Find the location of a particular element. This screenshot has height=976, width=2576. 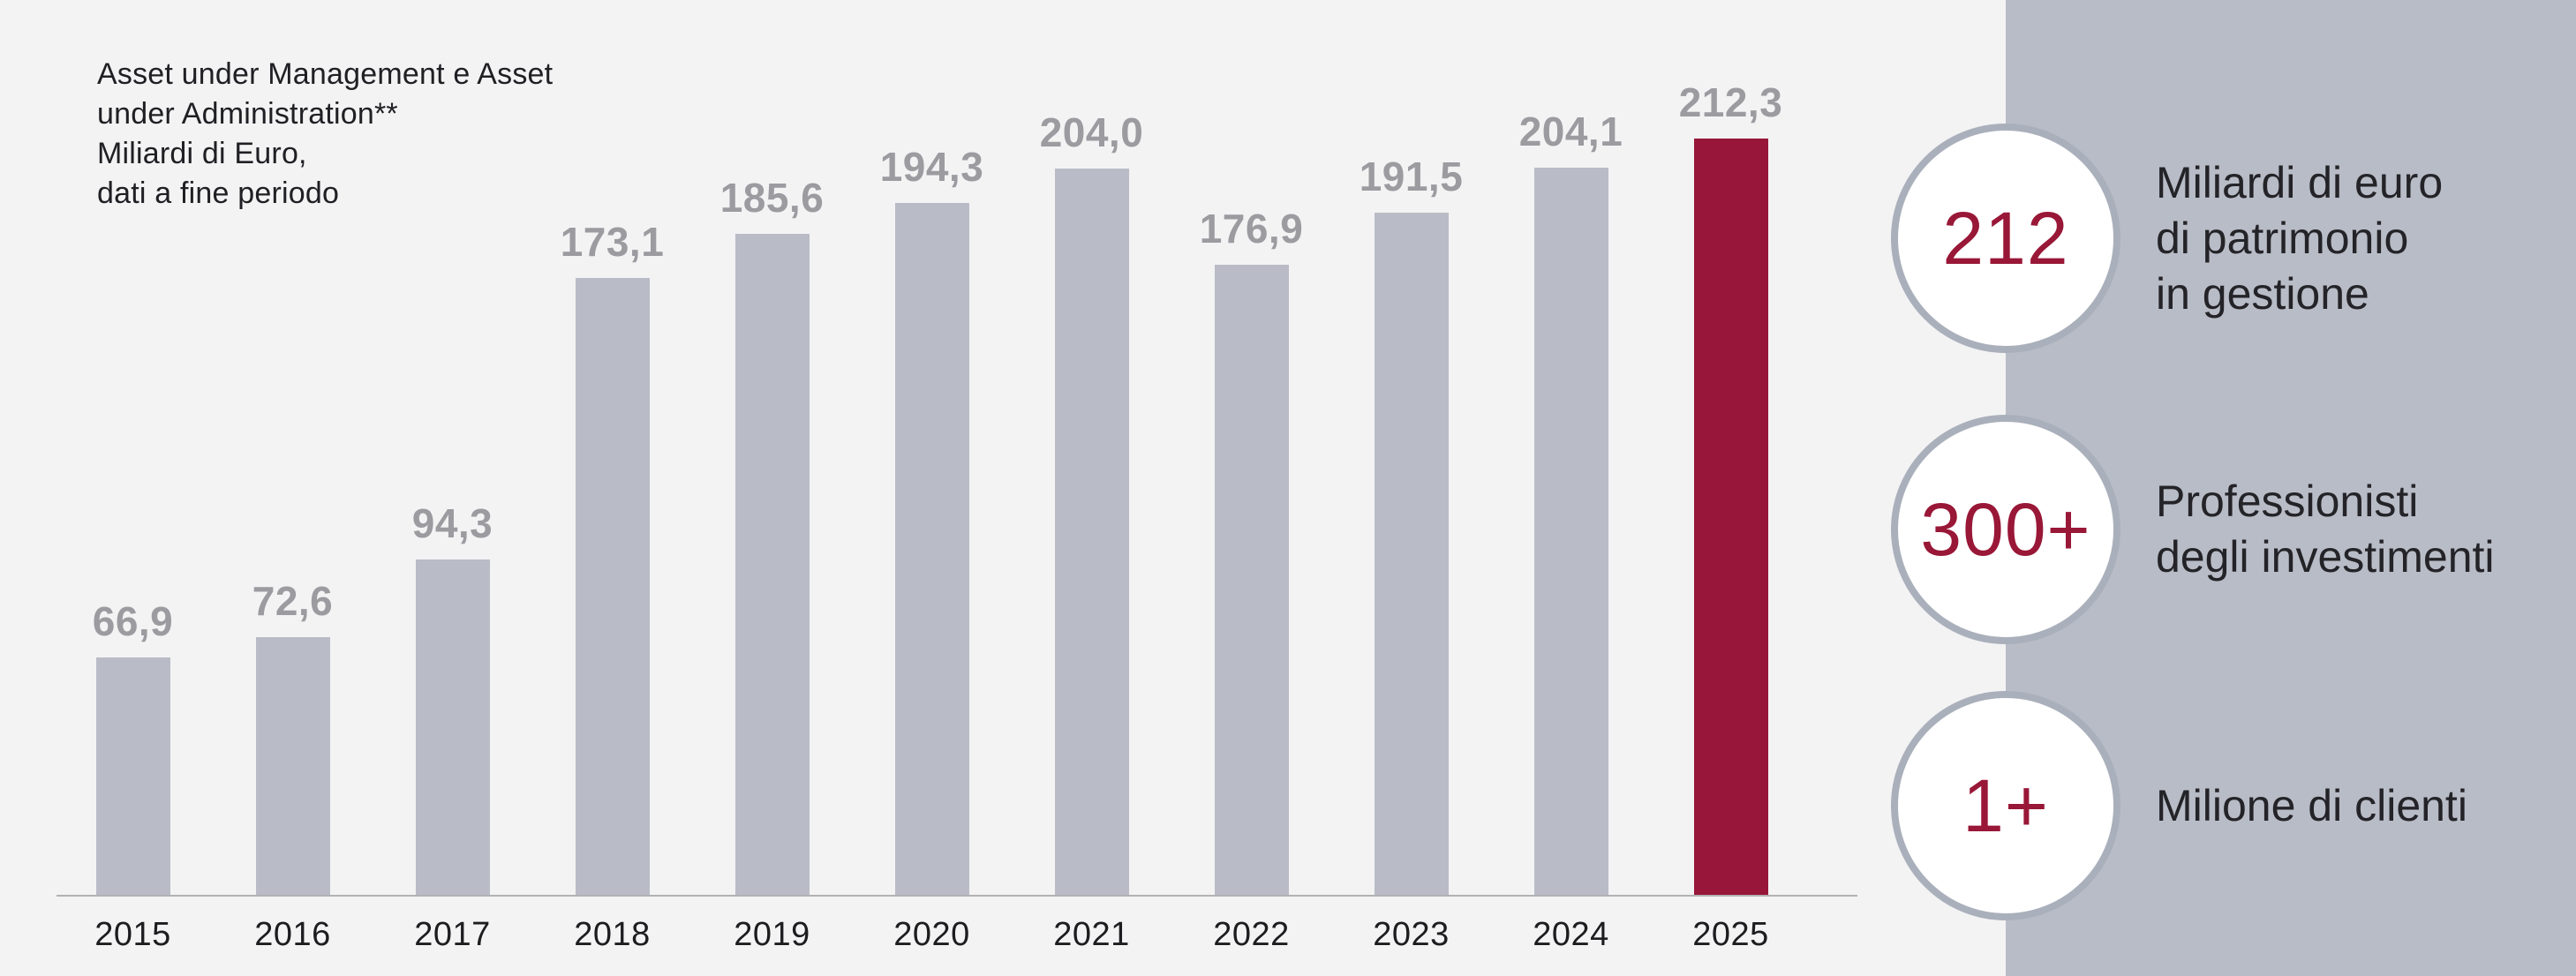

bar-slot-2022: 176,9 is located at coordinates (1251, 448).